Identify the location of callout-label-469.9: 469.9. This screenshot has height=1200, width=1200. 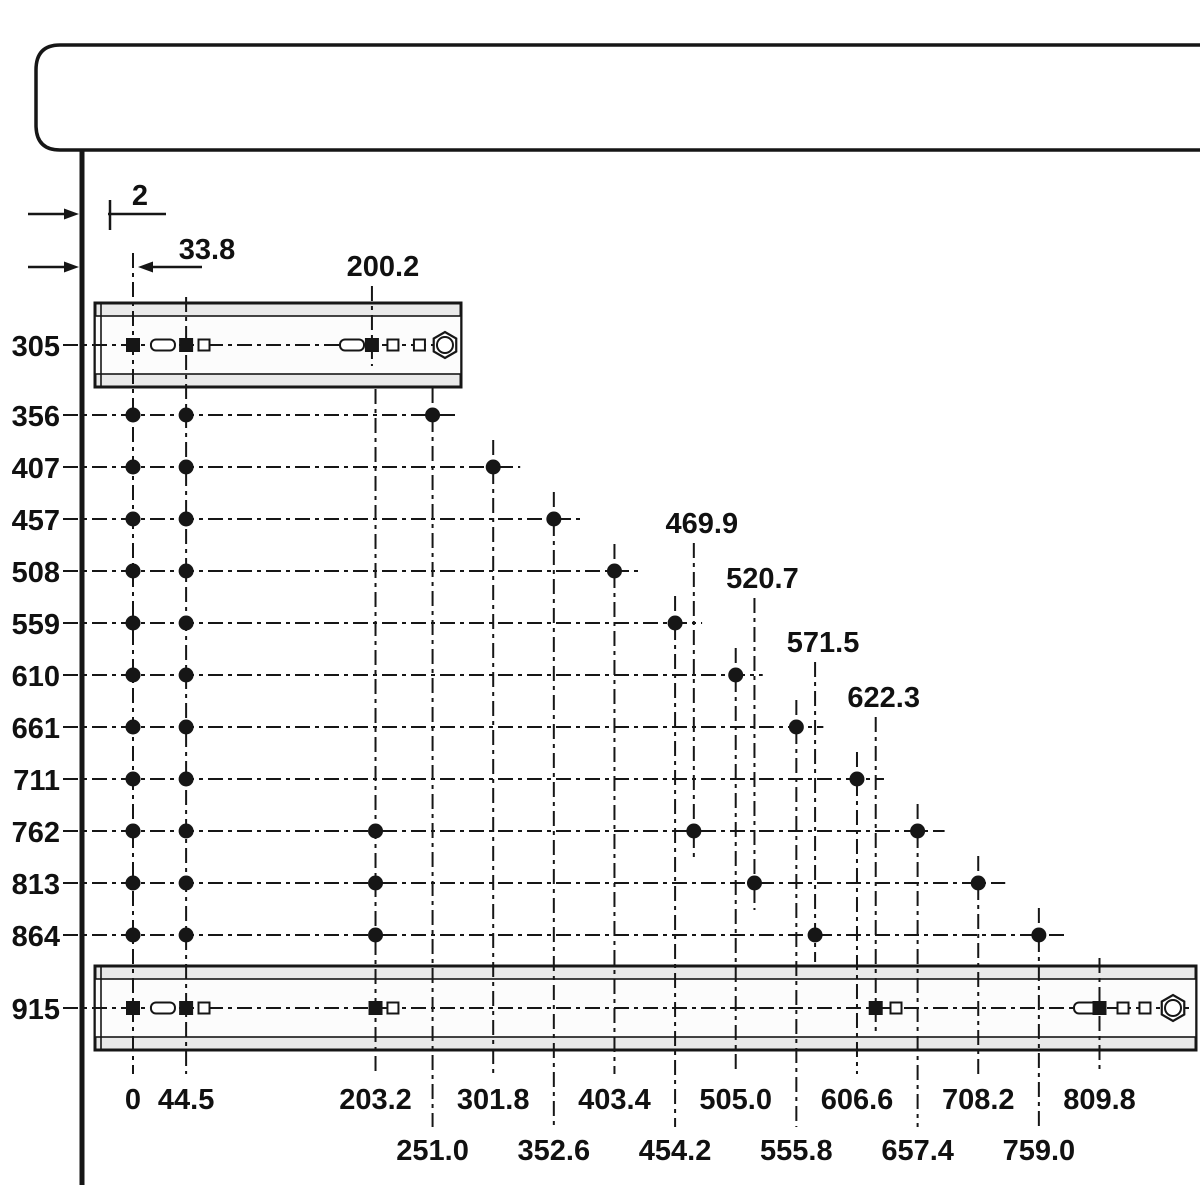
(702, 524).